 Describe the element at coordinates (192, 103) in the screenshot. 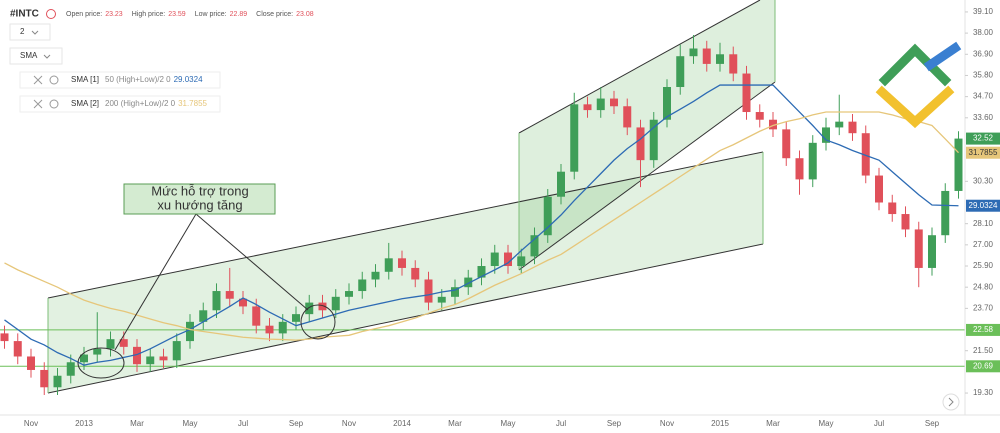

I see `legend-value: 31.7855` at that location.